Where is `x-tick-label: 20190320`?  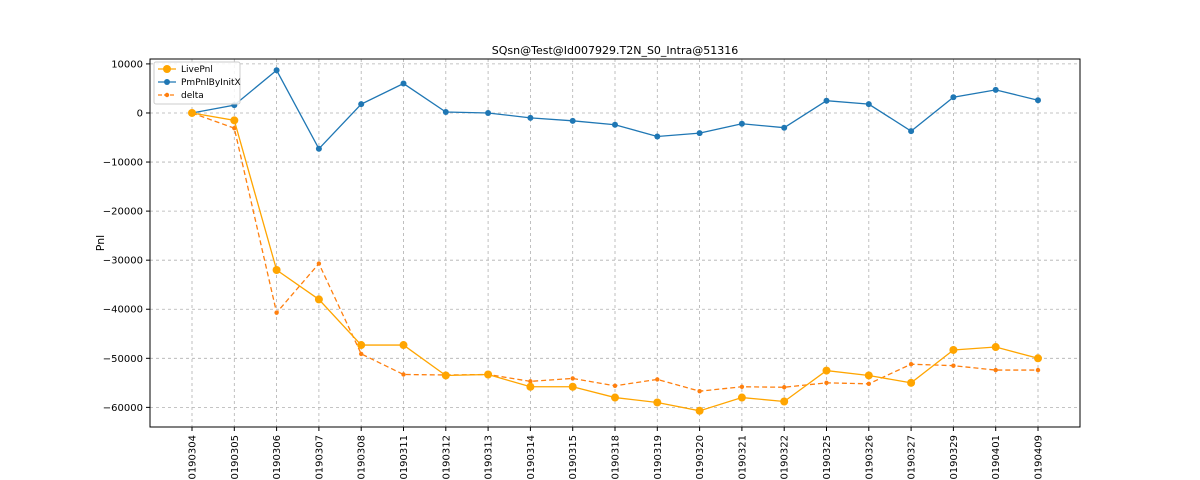
x-tick-label: 20190320 is located at coordinates (700, 457).